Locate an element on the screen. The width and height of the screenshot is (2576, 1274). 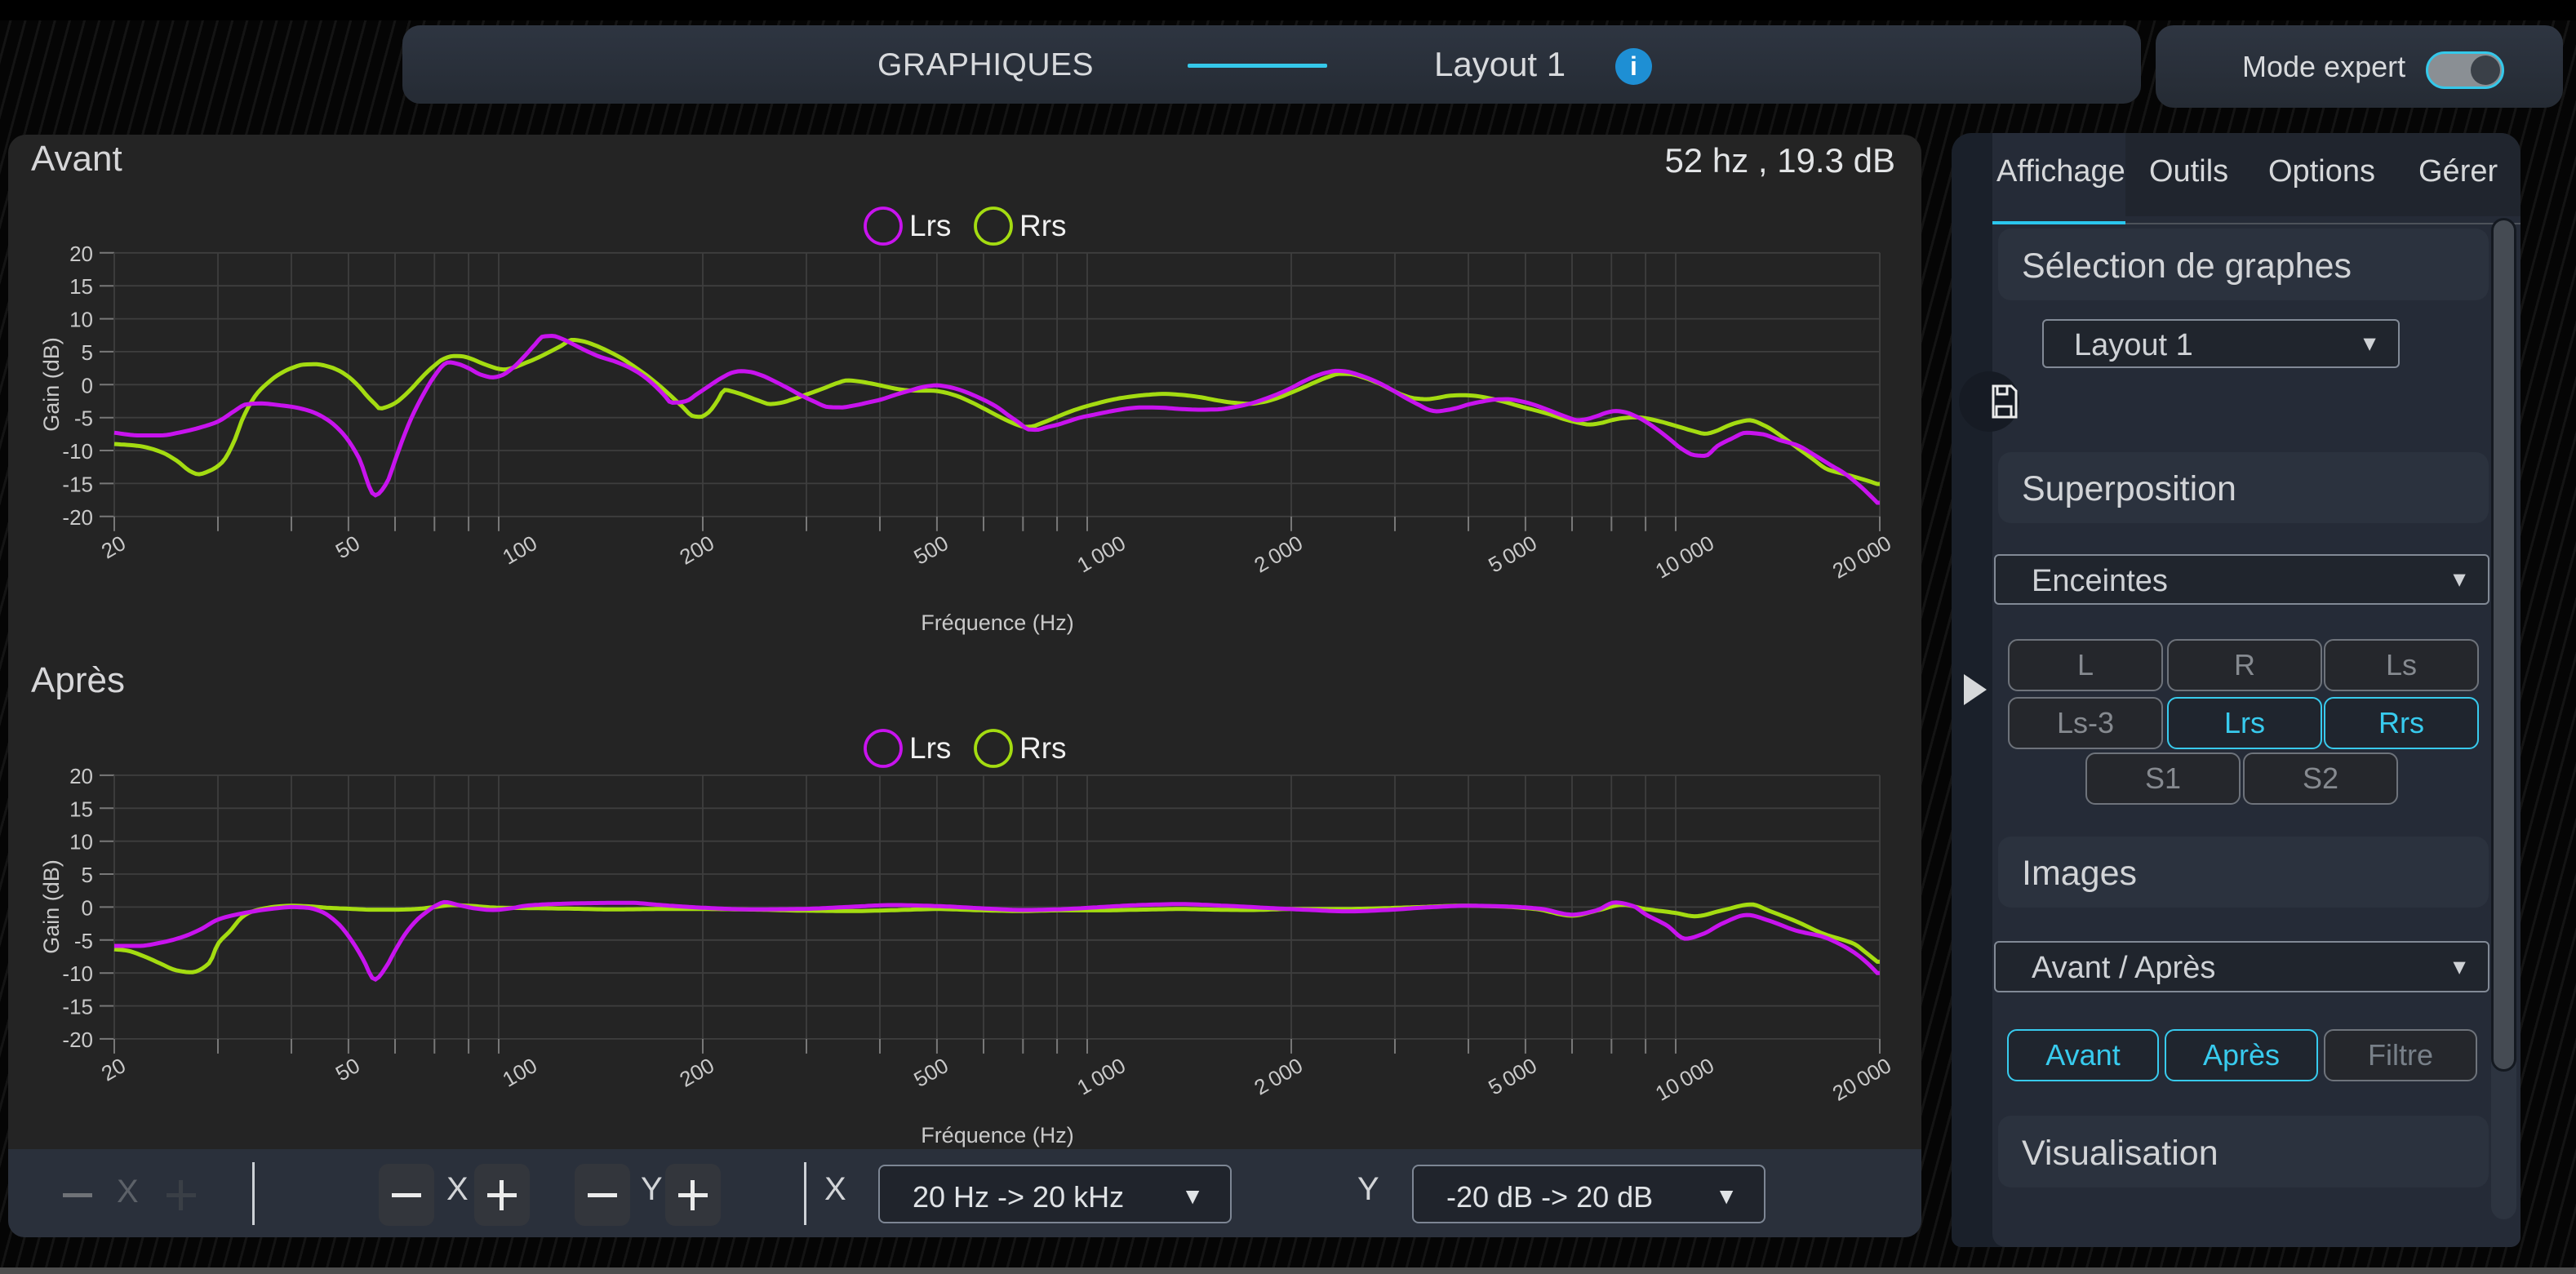
svg-text: 52 hz , 19.3 dB is located at coordinates (1779, 161).